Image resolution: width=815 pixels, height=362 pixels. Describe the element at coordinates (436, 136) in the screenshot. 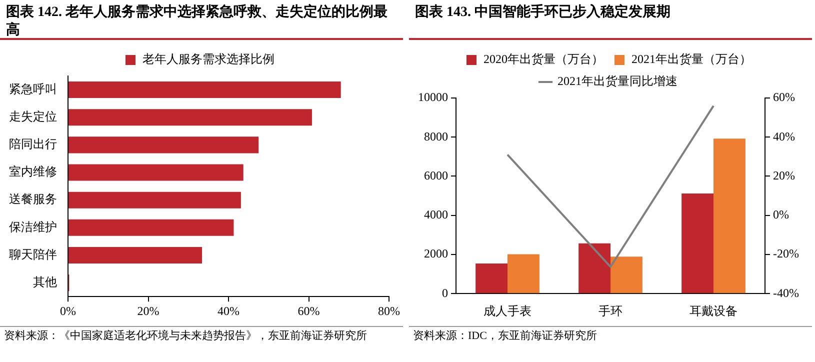

I see `y-tick-label: 8000` at that location.